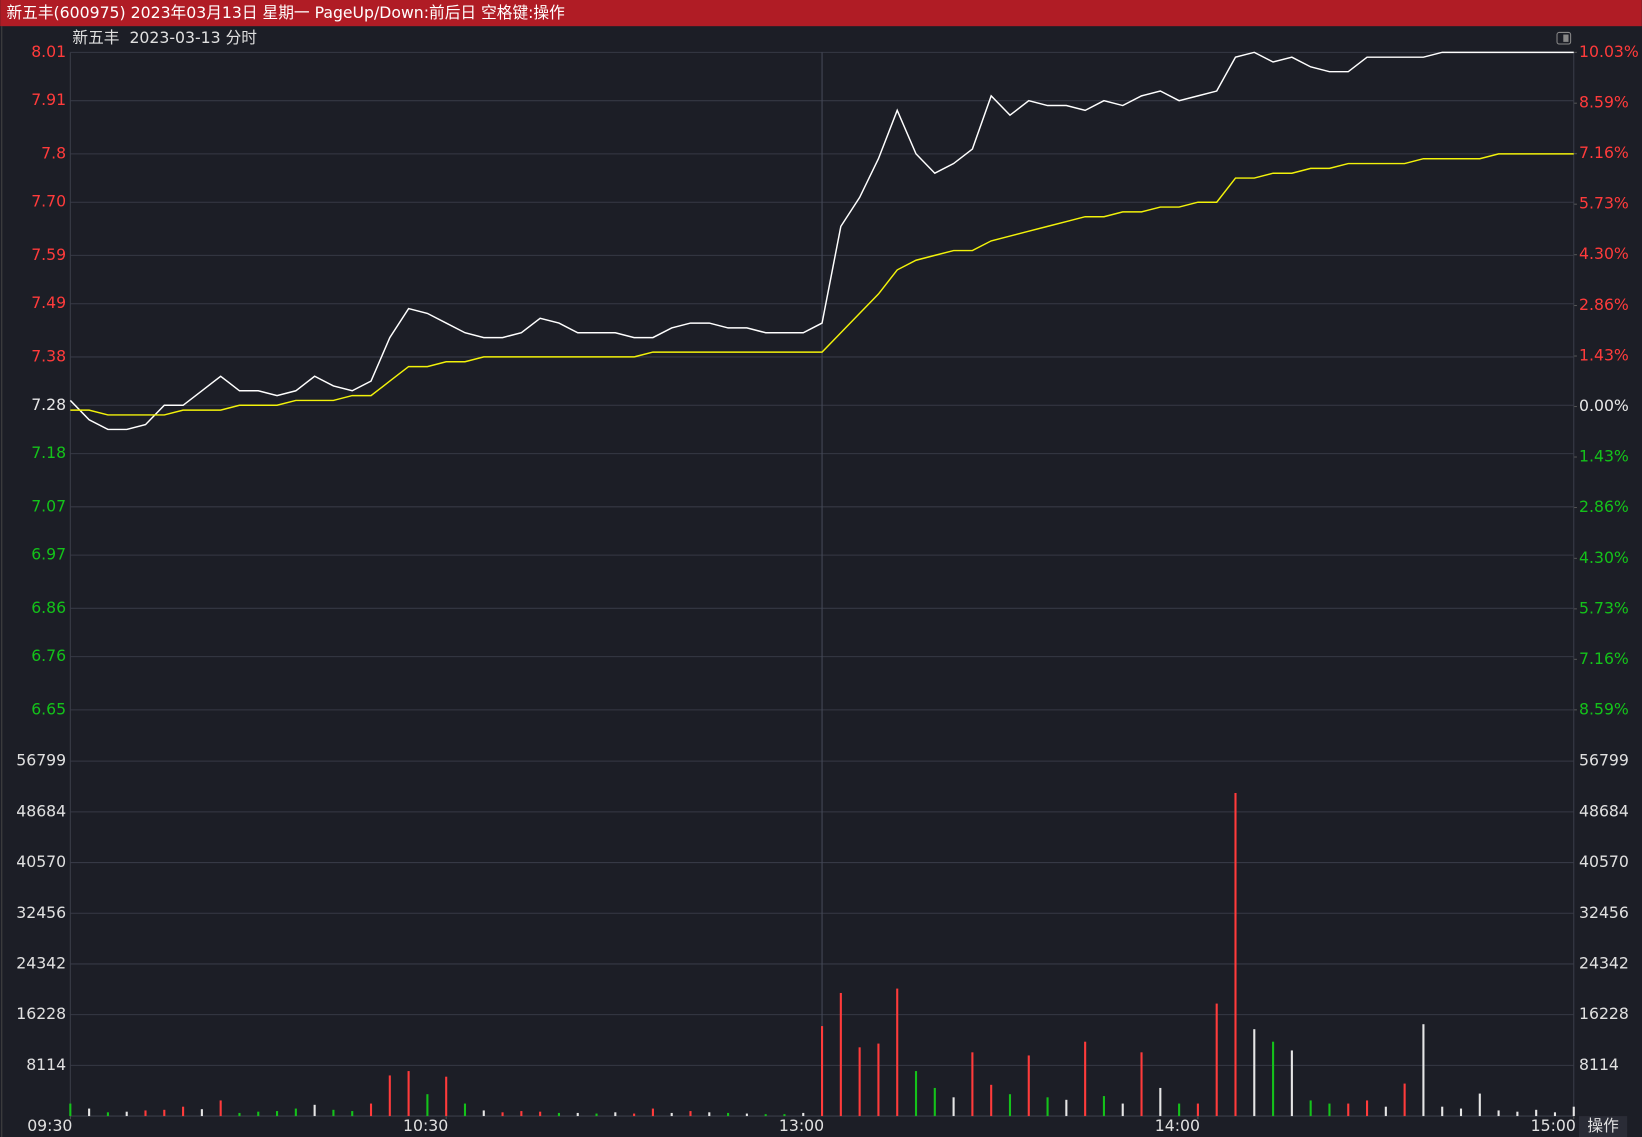  What do you see at coordinates (48, 254) in the screenshot?
I see `y-tick-label: 7.59` at bounding box center [48, 254].